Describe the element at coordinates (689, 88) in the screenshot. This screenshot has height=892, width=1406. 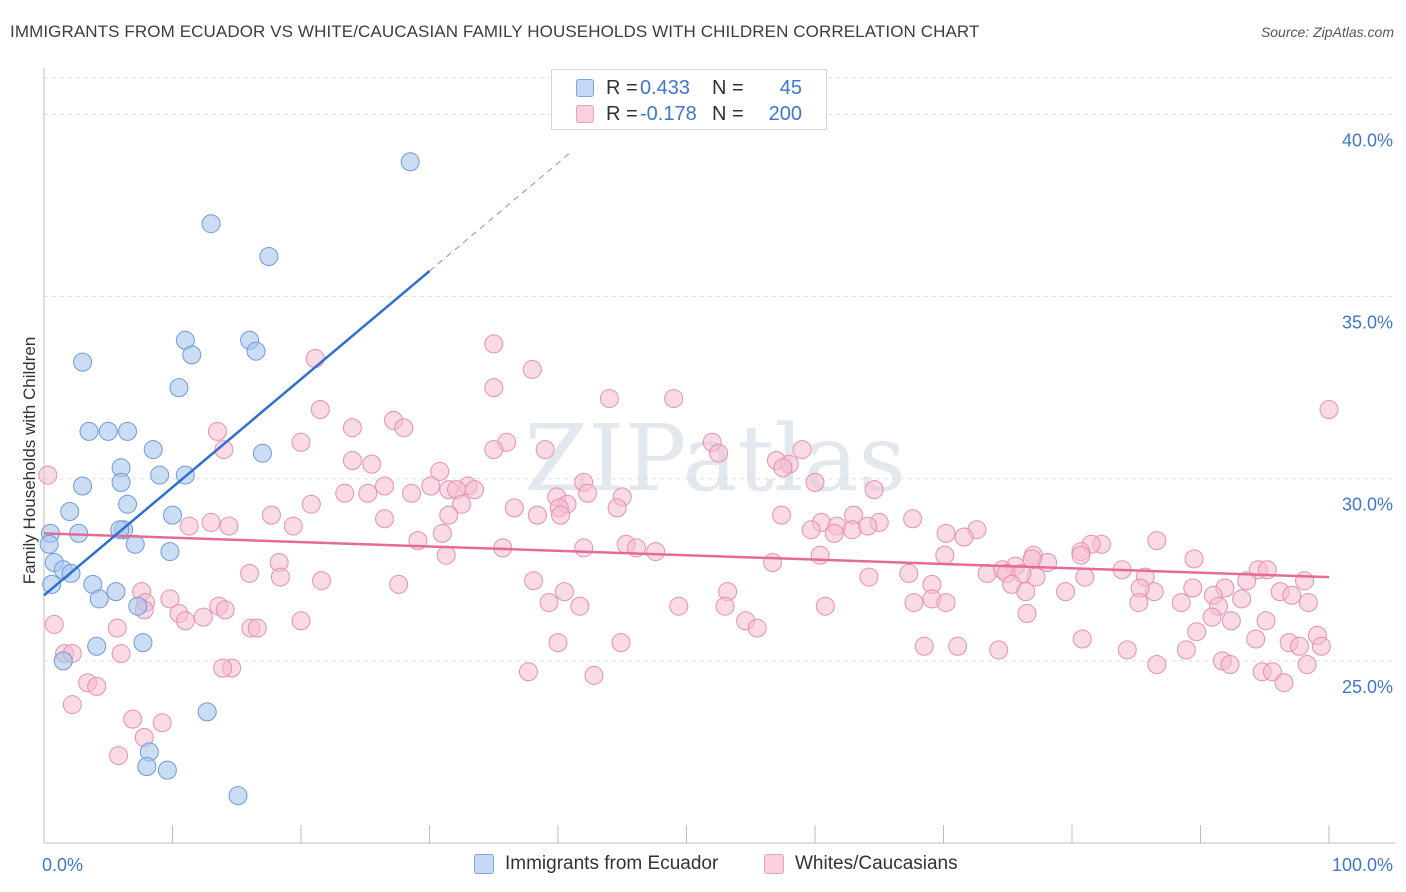
I see `legend-row-ecuador: R = 0.433 N = 45` at that location.